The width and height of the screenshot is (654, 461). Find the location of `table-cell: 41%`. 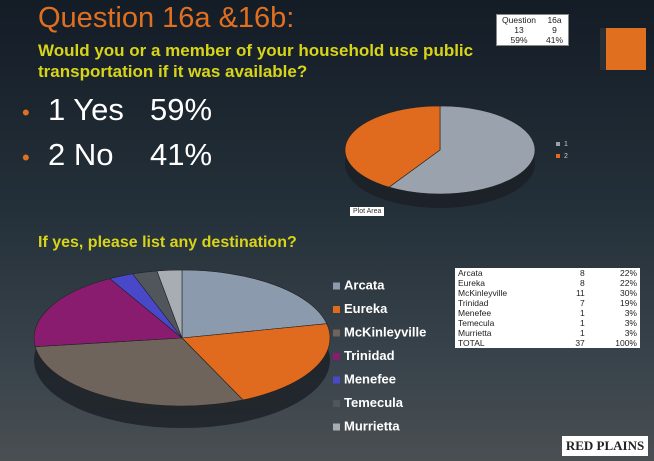

table-cell: 41% is located at coordinates (555, 40).